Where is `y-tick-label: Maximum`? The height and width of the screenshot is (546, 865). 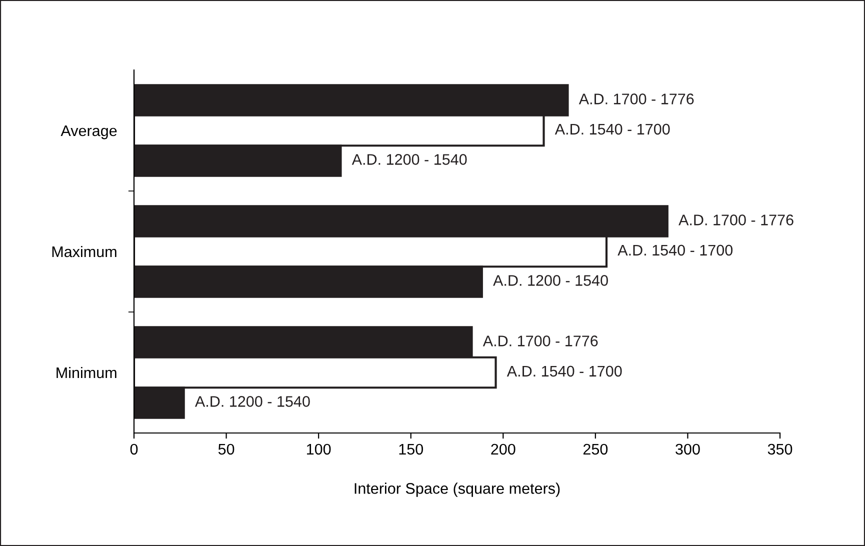 y-tick-label: Maximum is located at coordinates (84, 252).